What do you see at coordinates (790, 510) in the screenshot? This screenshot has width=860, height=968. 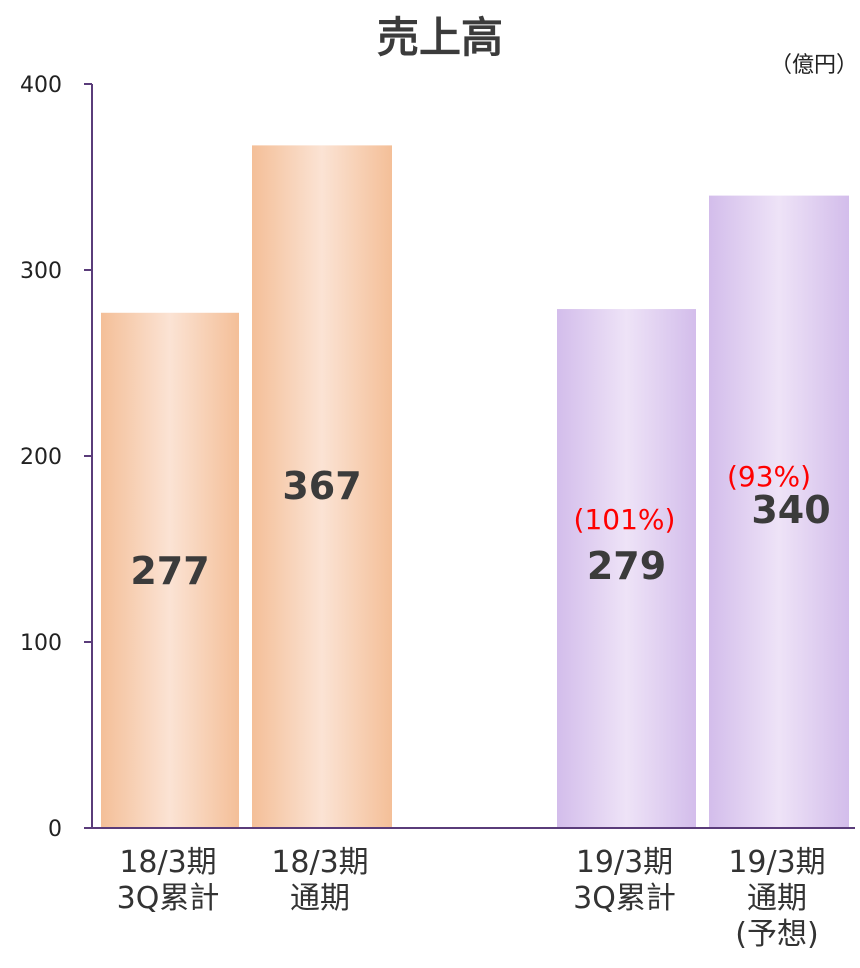 I see `bar-value-label: 340` at bounding box center [790, 510].